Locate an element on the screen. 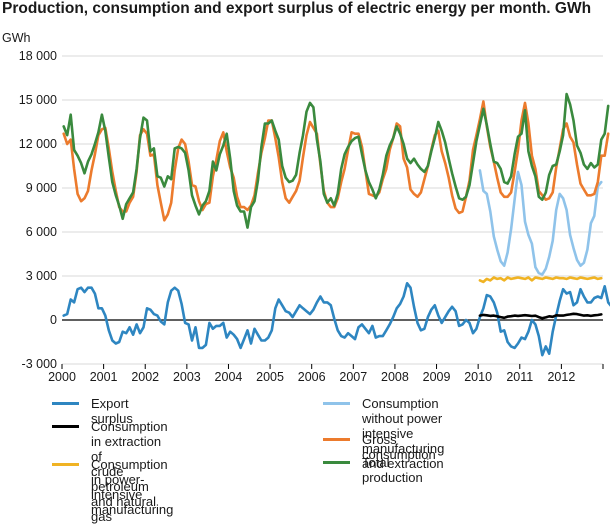 The image size is (610, 524). x-tick-label: 2004 is located at coordinates (229, 377).